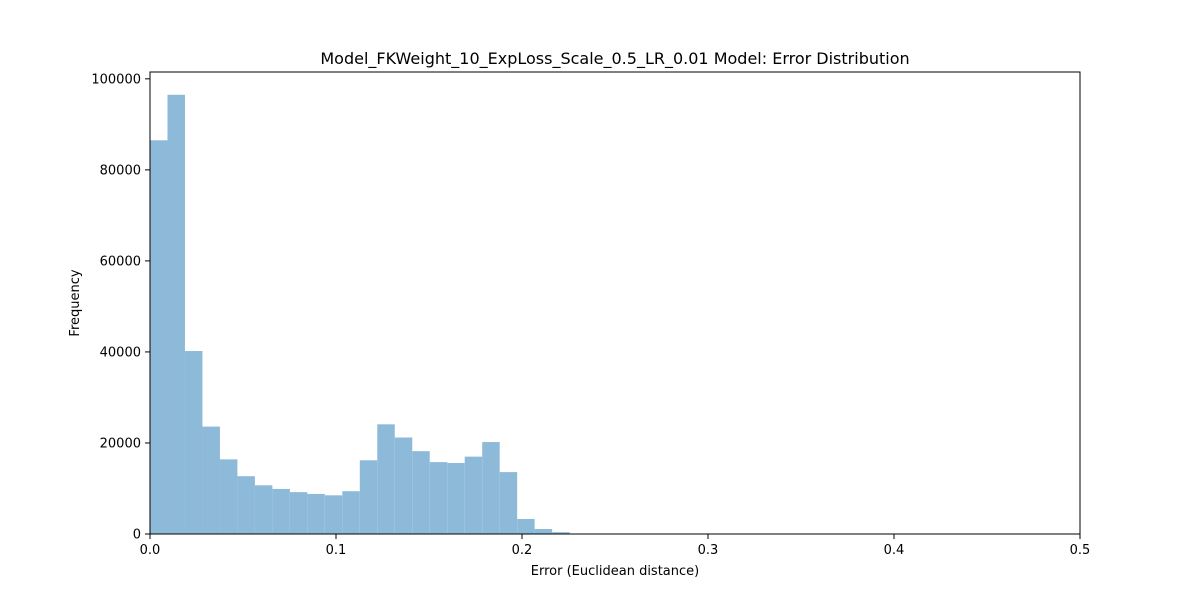  What do you see at coordinates (137, 535) in the screenshot?
I see `y-tick-label: 0` at bounding box center [137, 535].